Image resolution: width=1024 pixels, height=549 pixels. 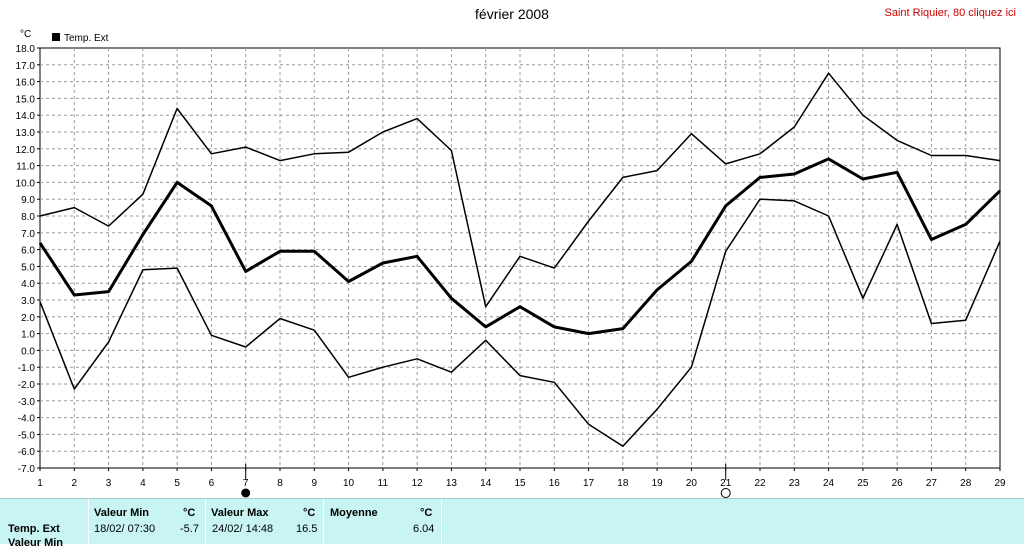 What do you see at coordinates (26, 183) in the screenshot?
I see `y-tick-label: 10.0` at bounding box center [26, 183].